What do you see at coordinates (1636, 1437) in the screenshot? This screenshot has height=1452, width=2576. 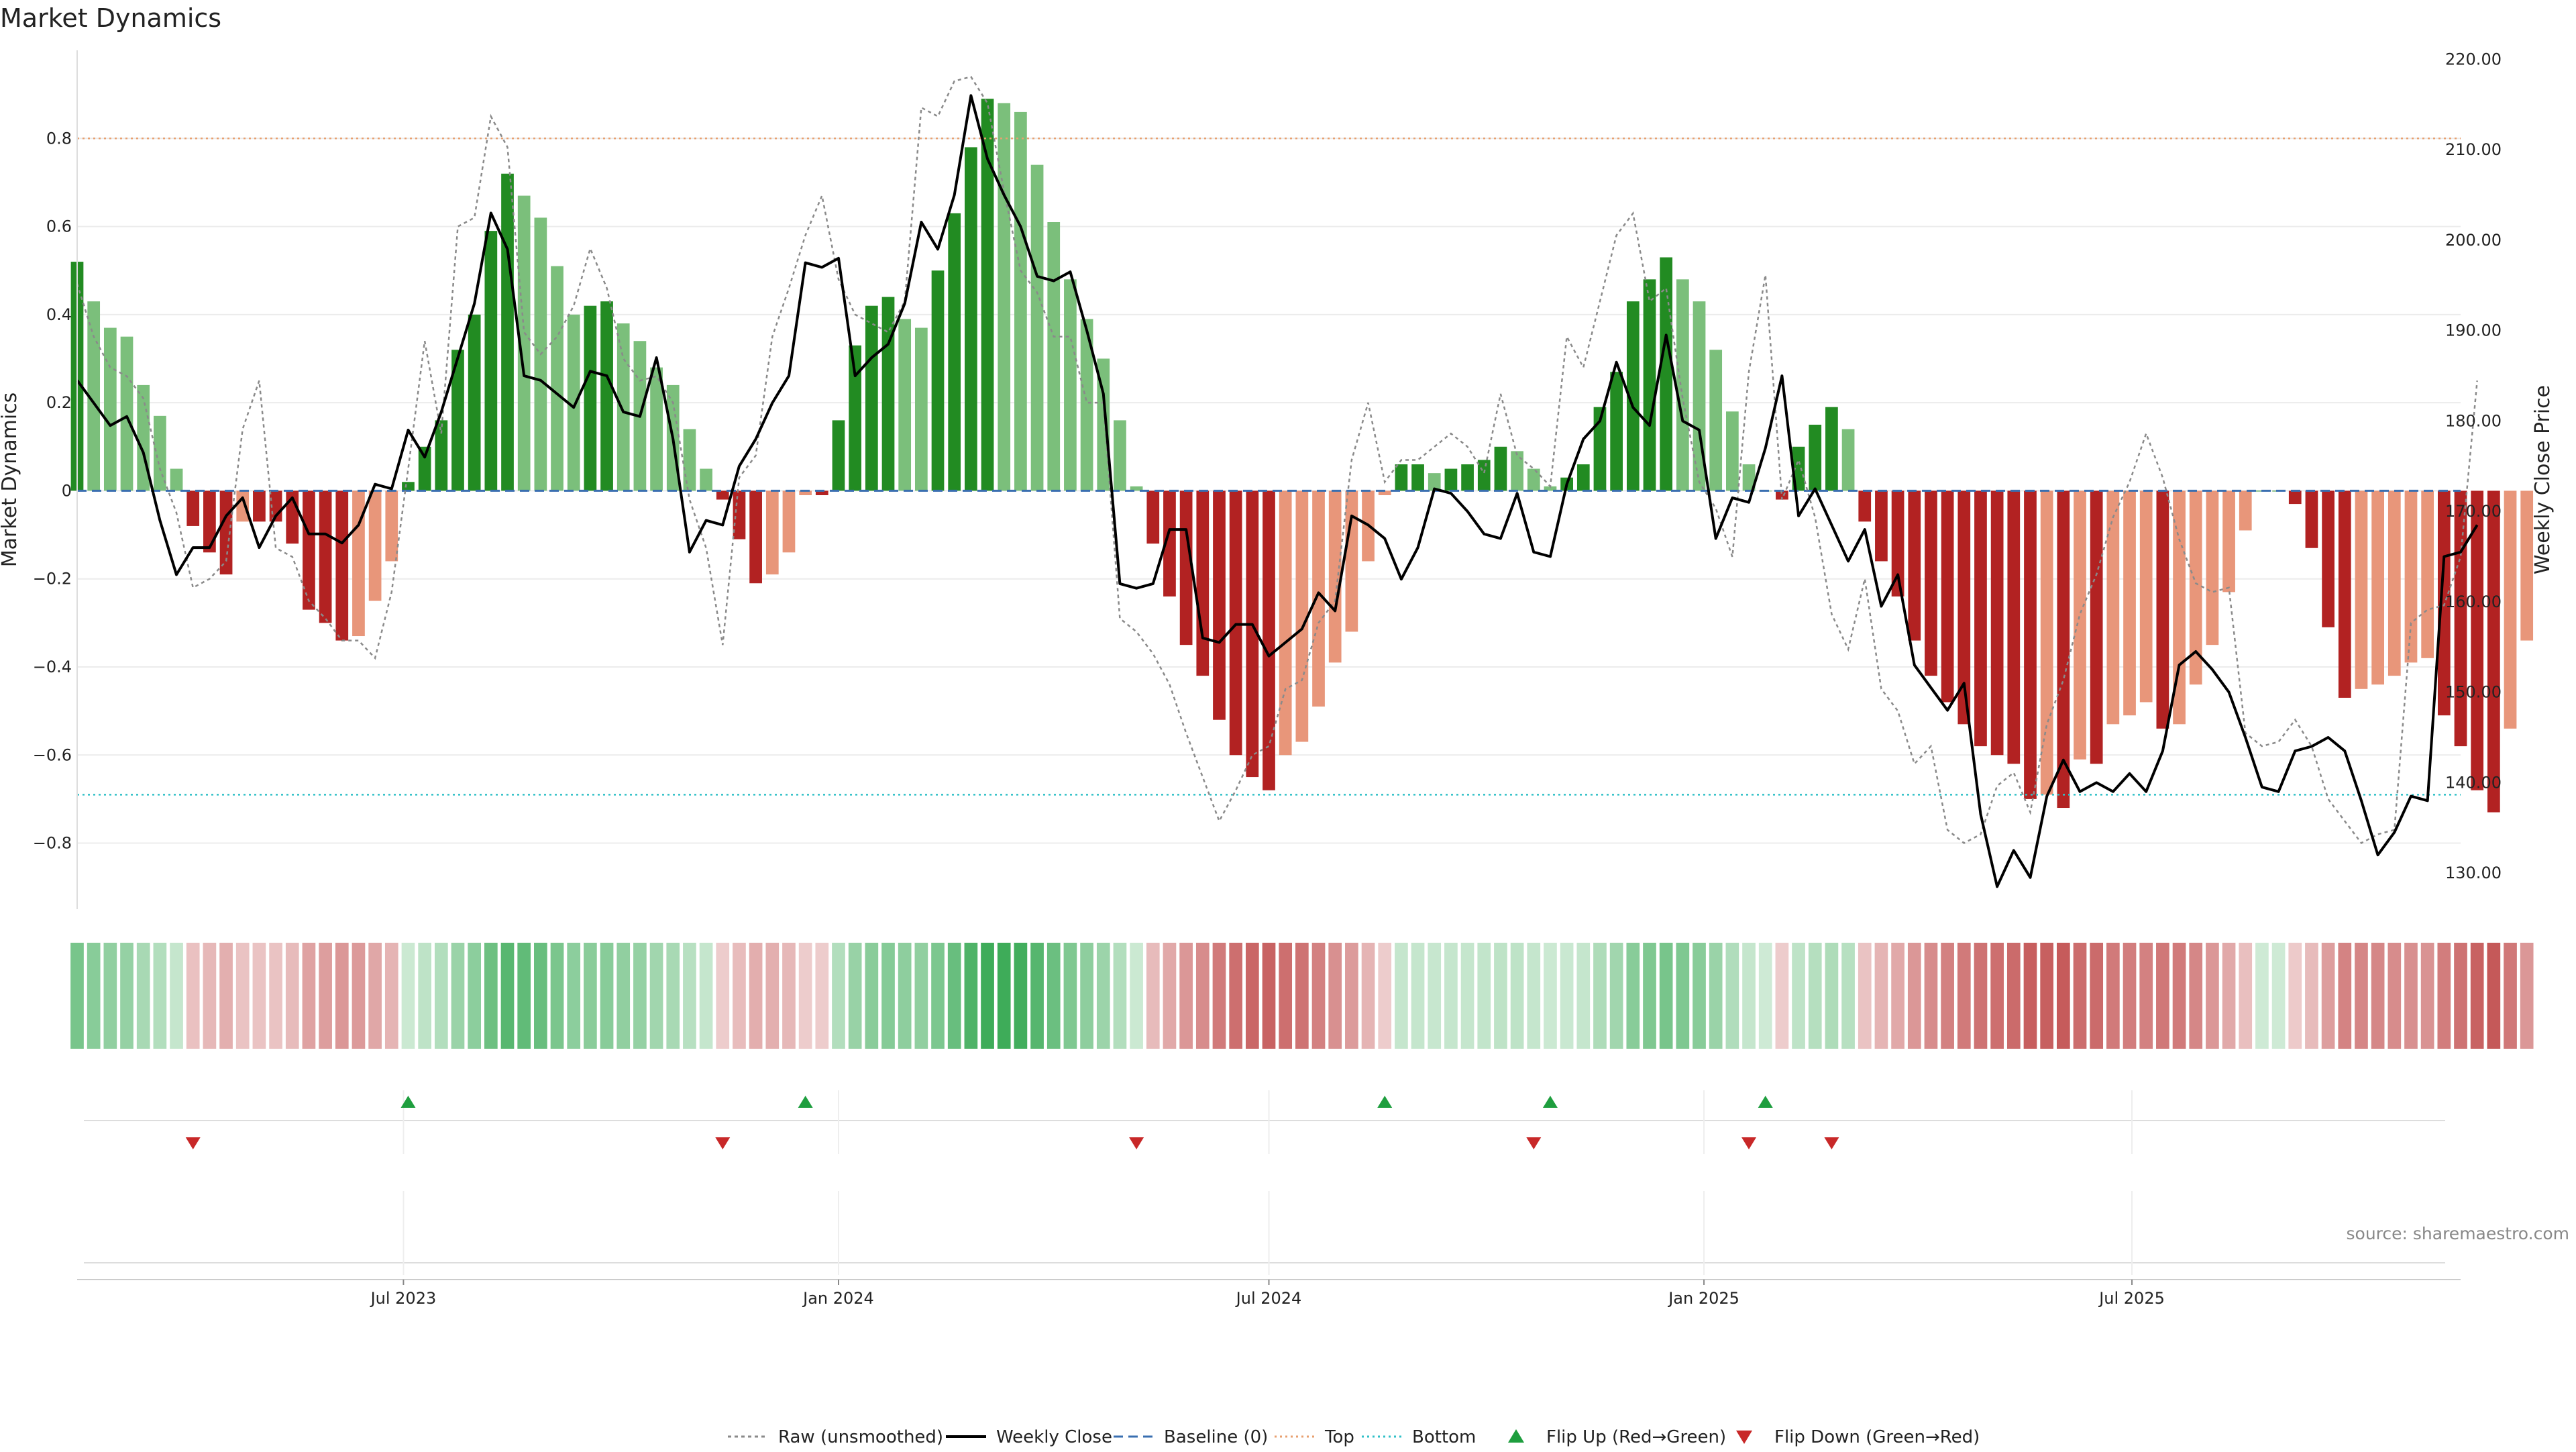 I see `legend-label: Flip Up (Red→Green)` at bounding box center [1636, 1437].